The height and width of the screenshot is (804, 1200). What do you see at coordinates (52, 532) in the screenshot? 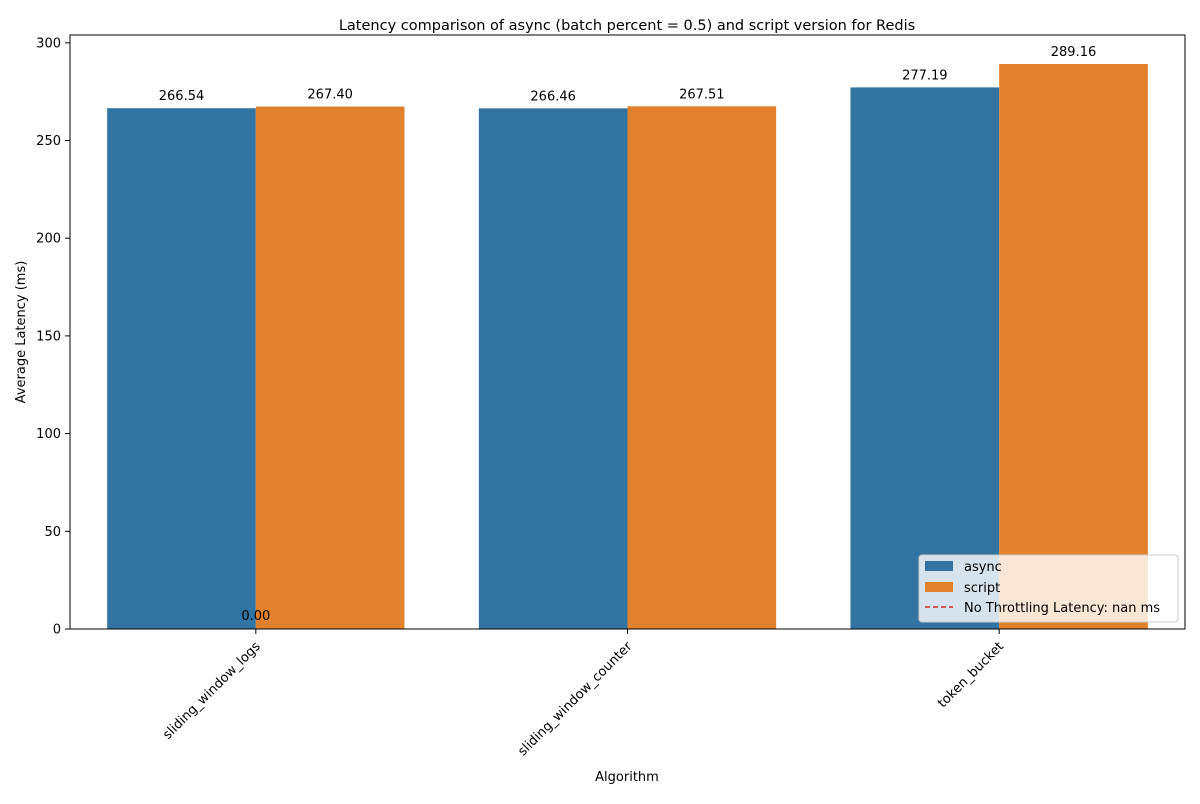
I see `y-tick-label-50: 50` at bounding box center [52, 532].